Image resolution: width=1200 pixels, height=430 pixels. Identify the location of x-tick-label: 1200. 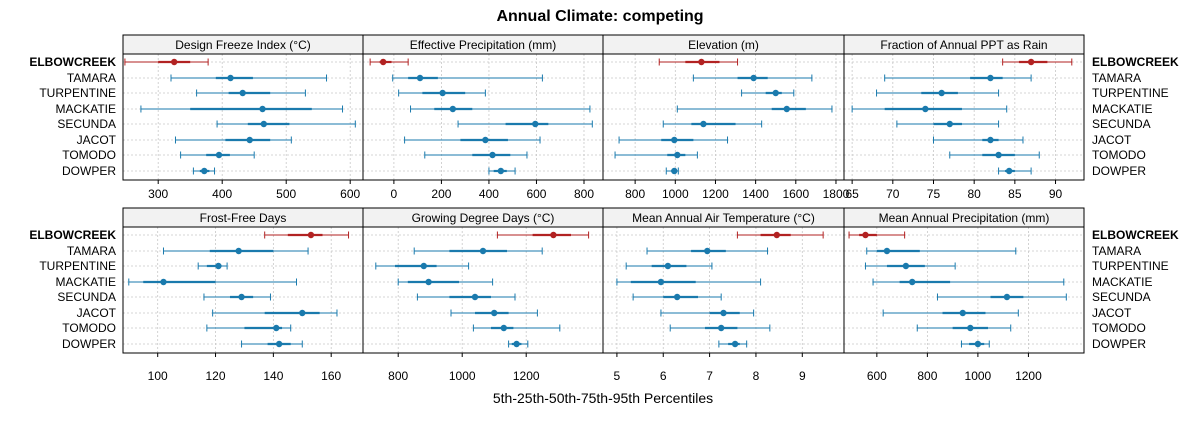
(1028, 376).